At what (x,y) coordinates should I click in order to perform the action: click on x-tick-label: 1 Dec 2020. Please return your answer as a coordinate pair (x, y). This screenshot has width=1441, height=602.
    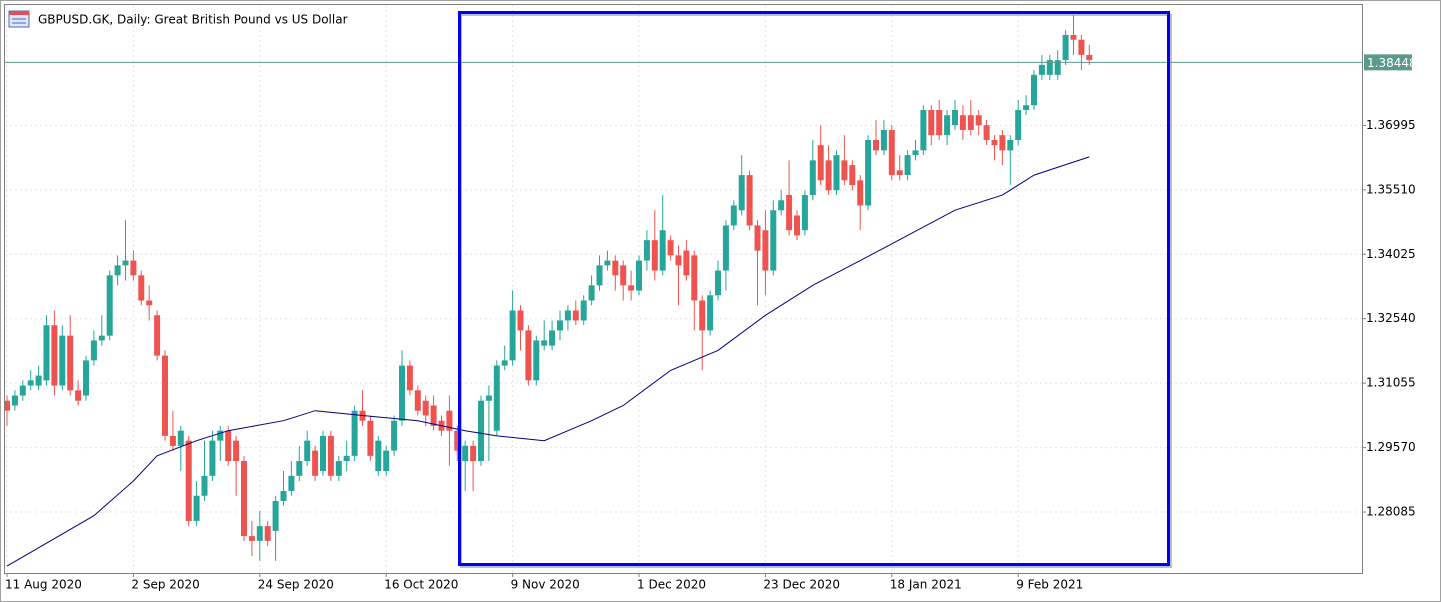
    Looking at the image, I should click on (671, 585).